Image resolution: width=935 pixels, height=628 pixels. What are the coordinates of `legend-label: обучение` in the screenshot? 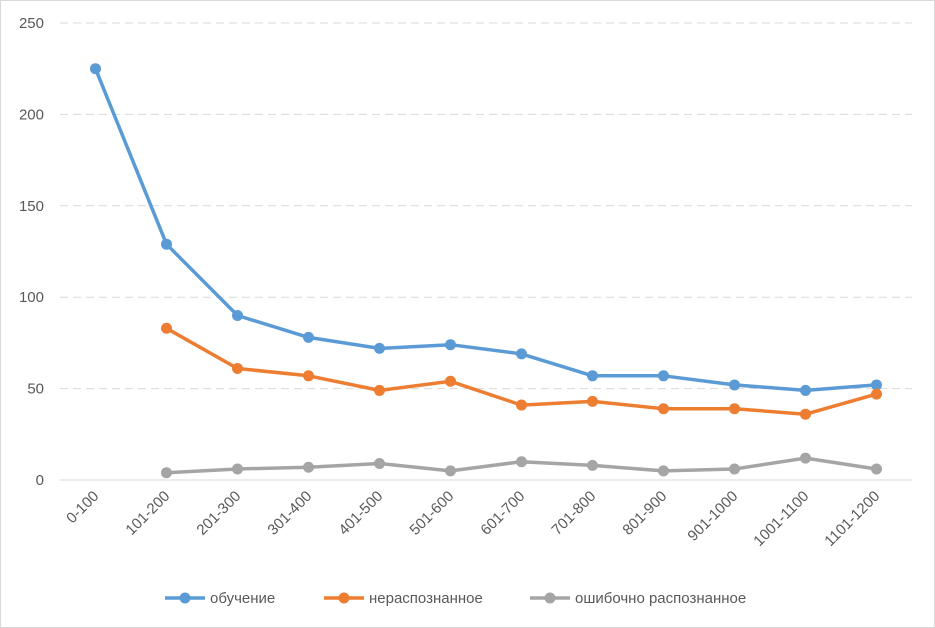 It's located at (242, 598).